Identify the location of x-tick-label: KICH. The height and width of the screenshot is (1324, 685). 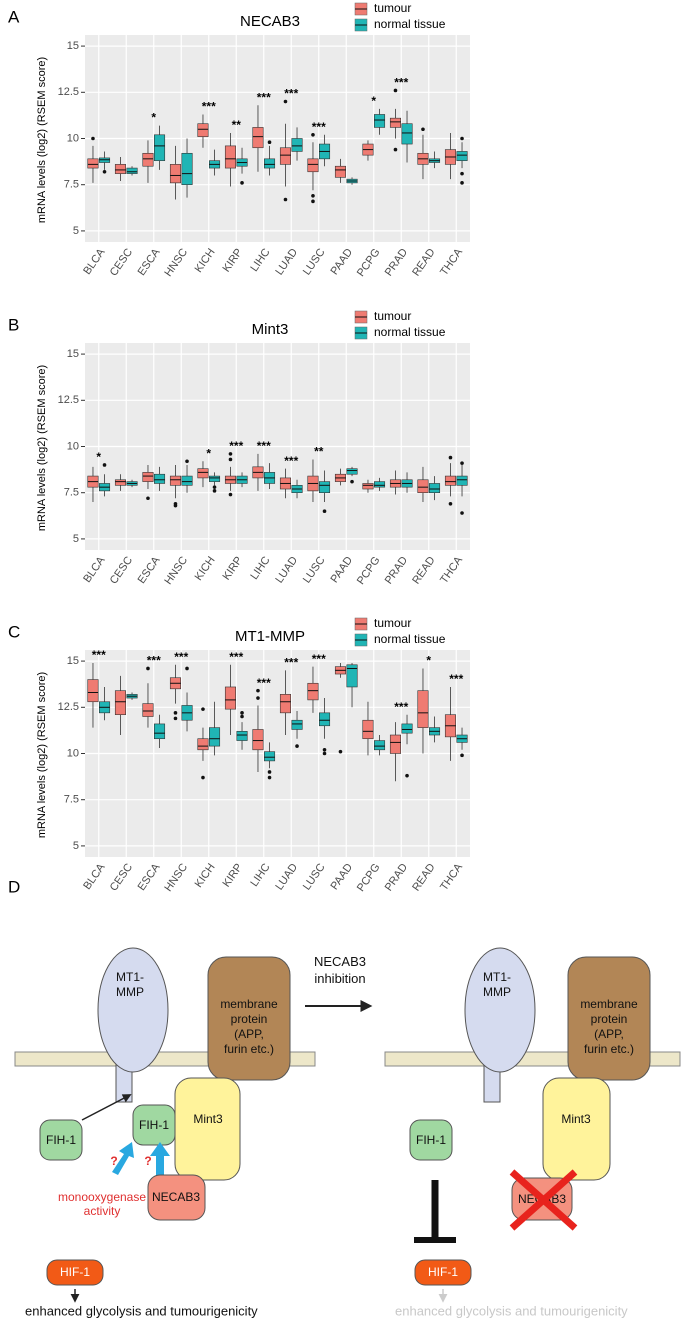
(205, 568).